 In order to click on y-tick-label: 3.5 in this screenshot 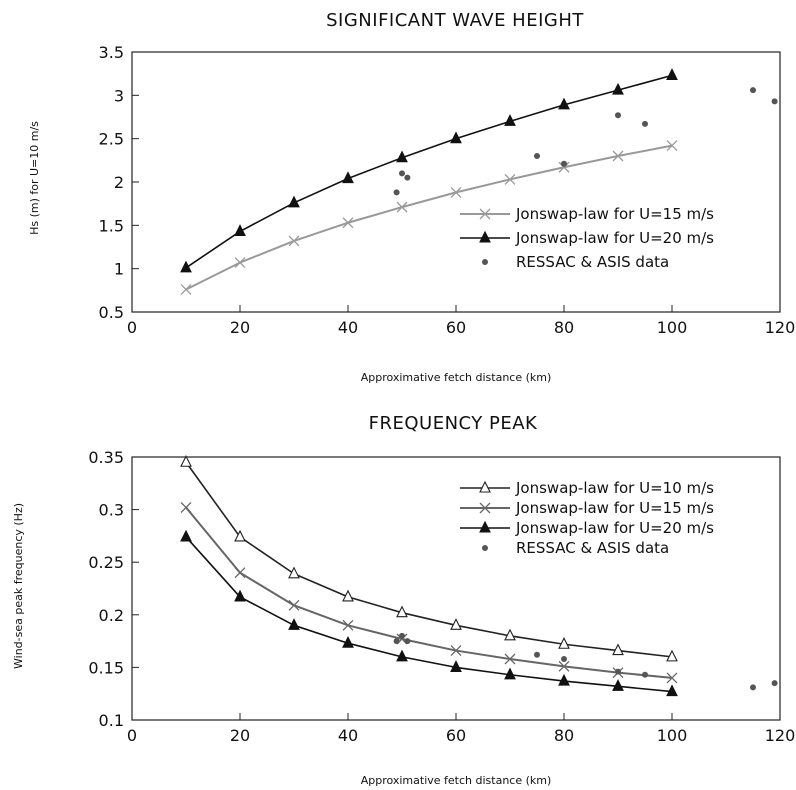, I will do `click(111, 52)`.